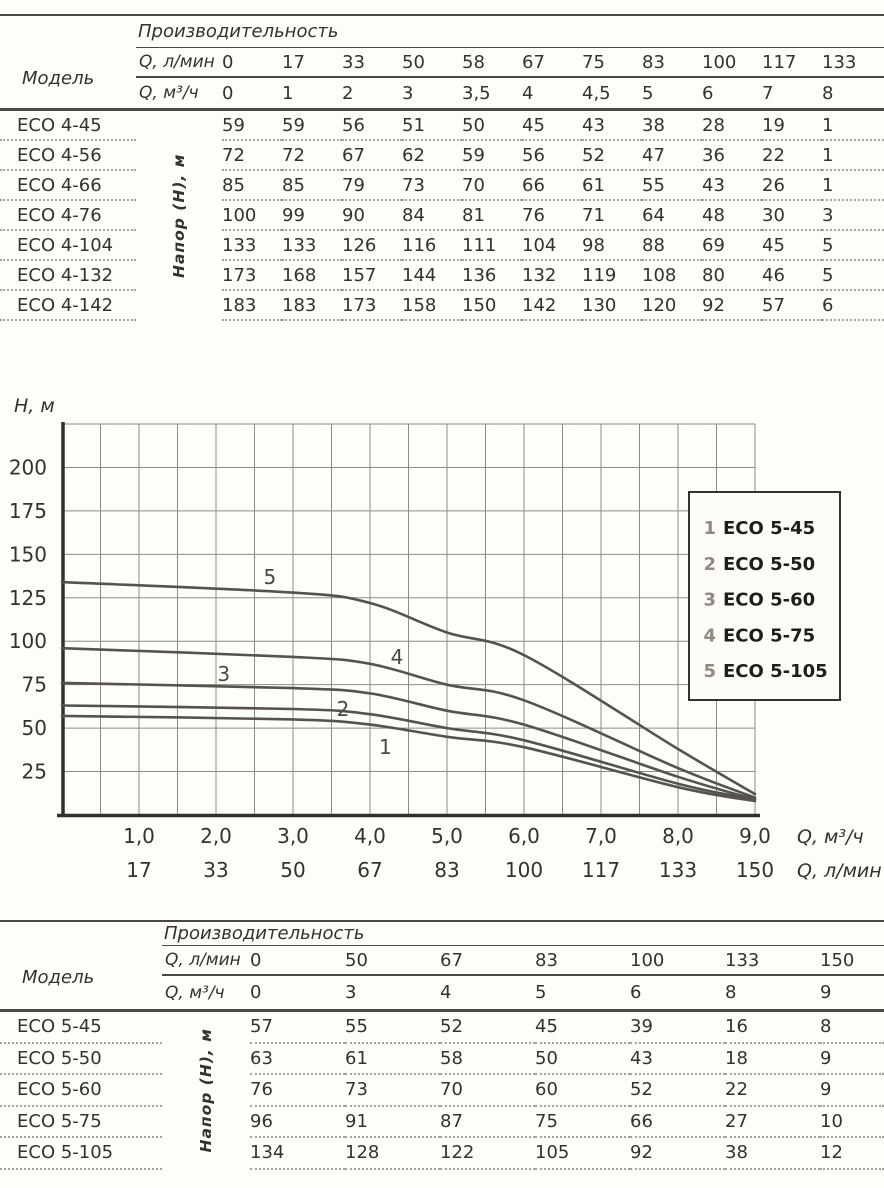 The width and height of the screenshot is (884, 1188). What do you see at coordinates (446, 870) in the screenshot?
I see `x-tick-lmin: 83` at bounding box center [446, 870].